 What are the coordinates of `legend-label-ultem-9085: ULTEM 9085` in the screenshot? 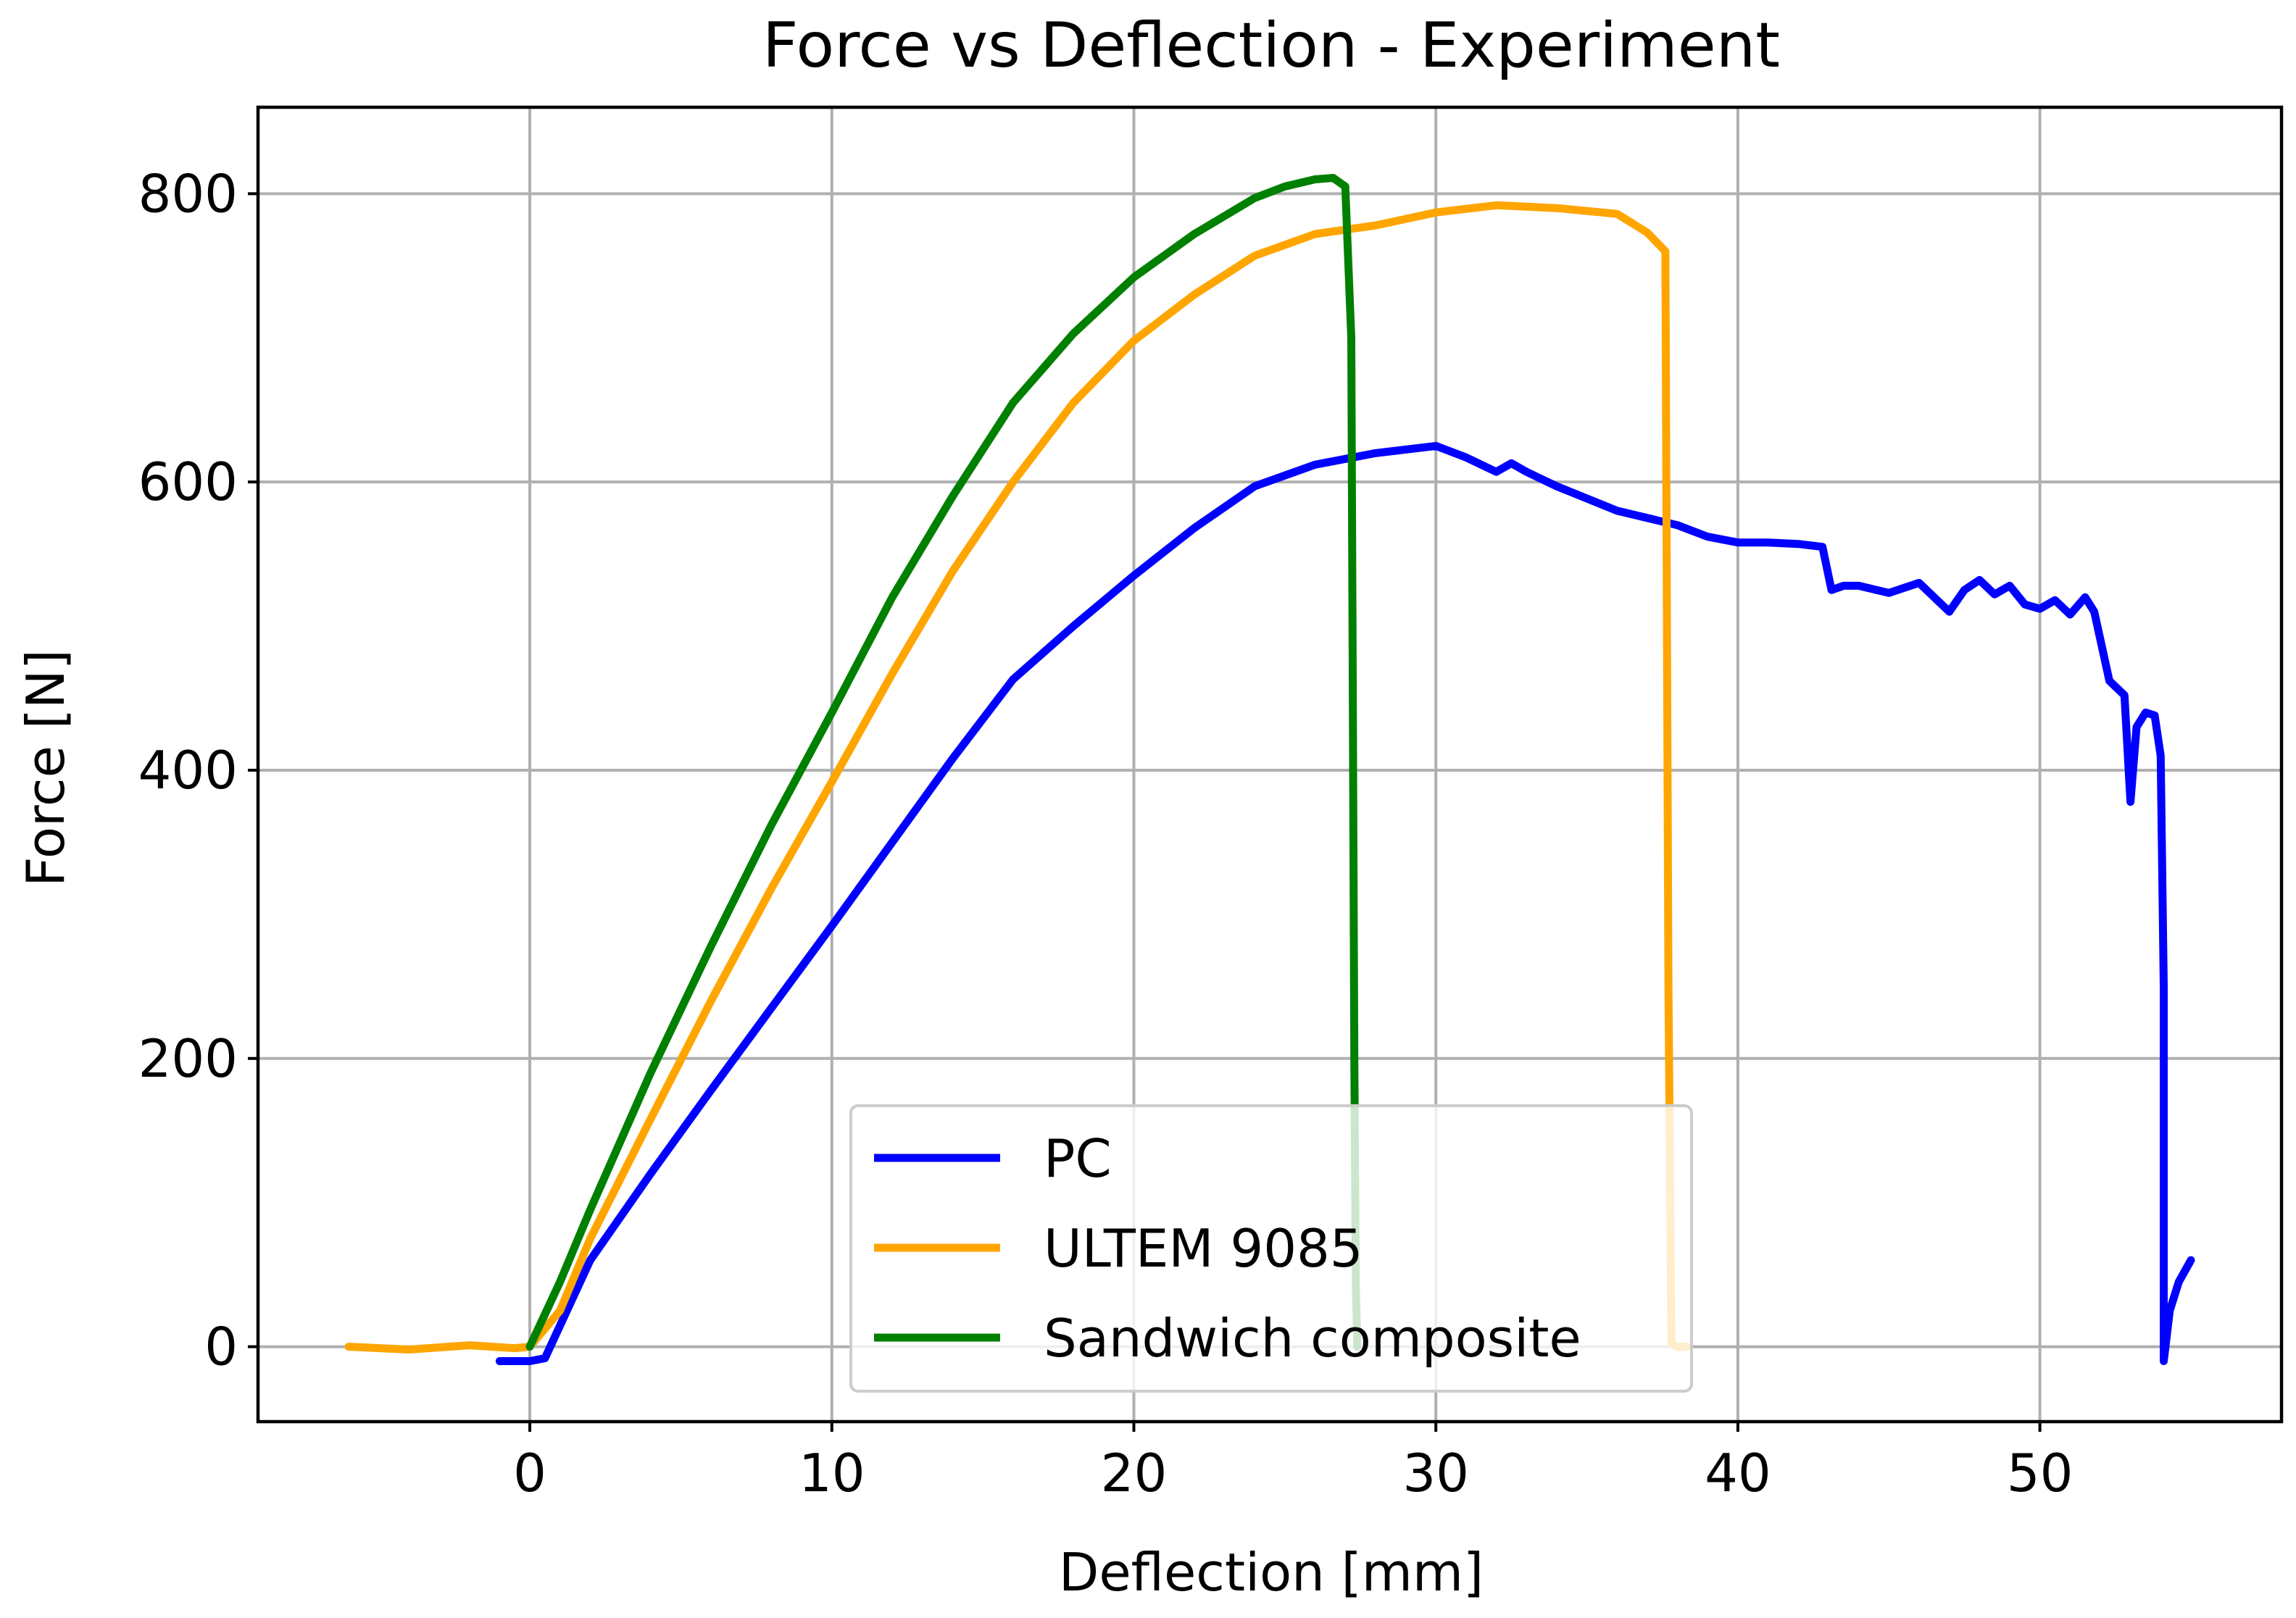 It's located at (1203, 1248).